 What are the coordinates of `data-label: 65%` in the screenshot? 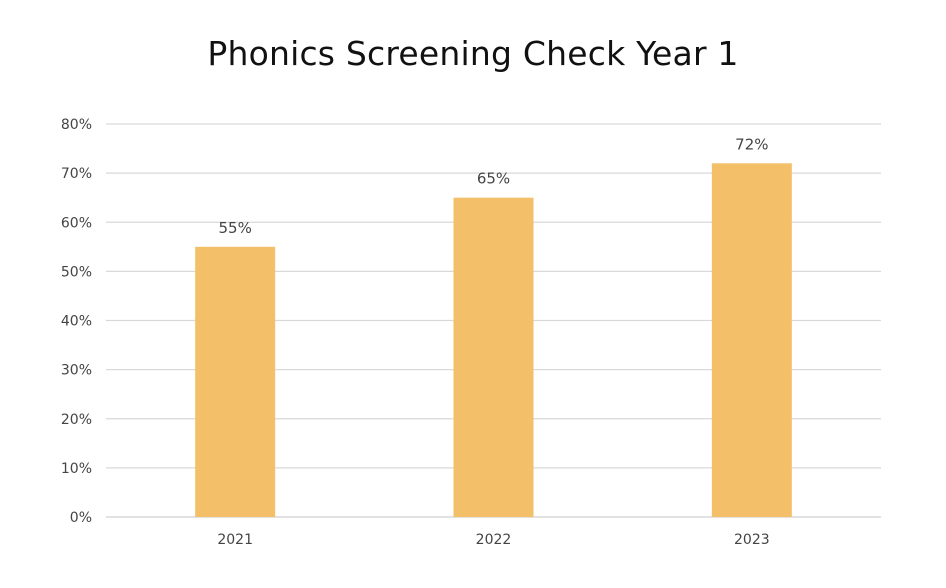 It's located at (493, 179).